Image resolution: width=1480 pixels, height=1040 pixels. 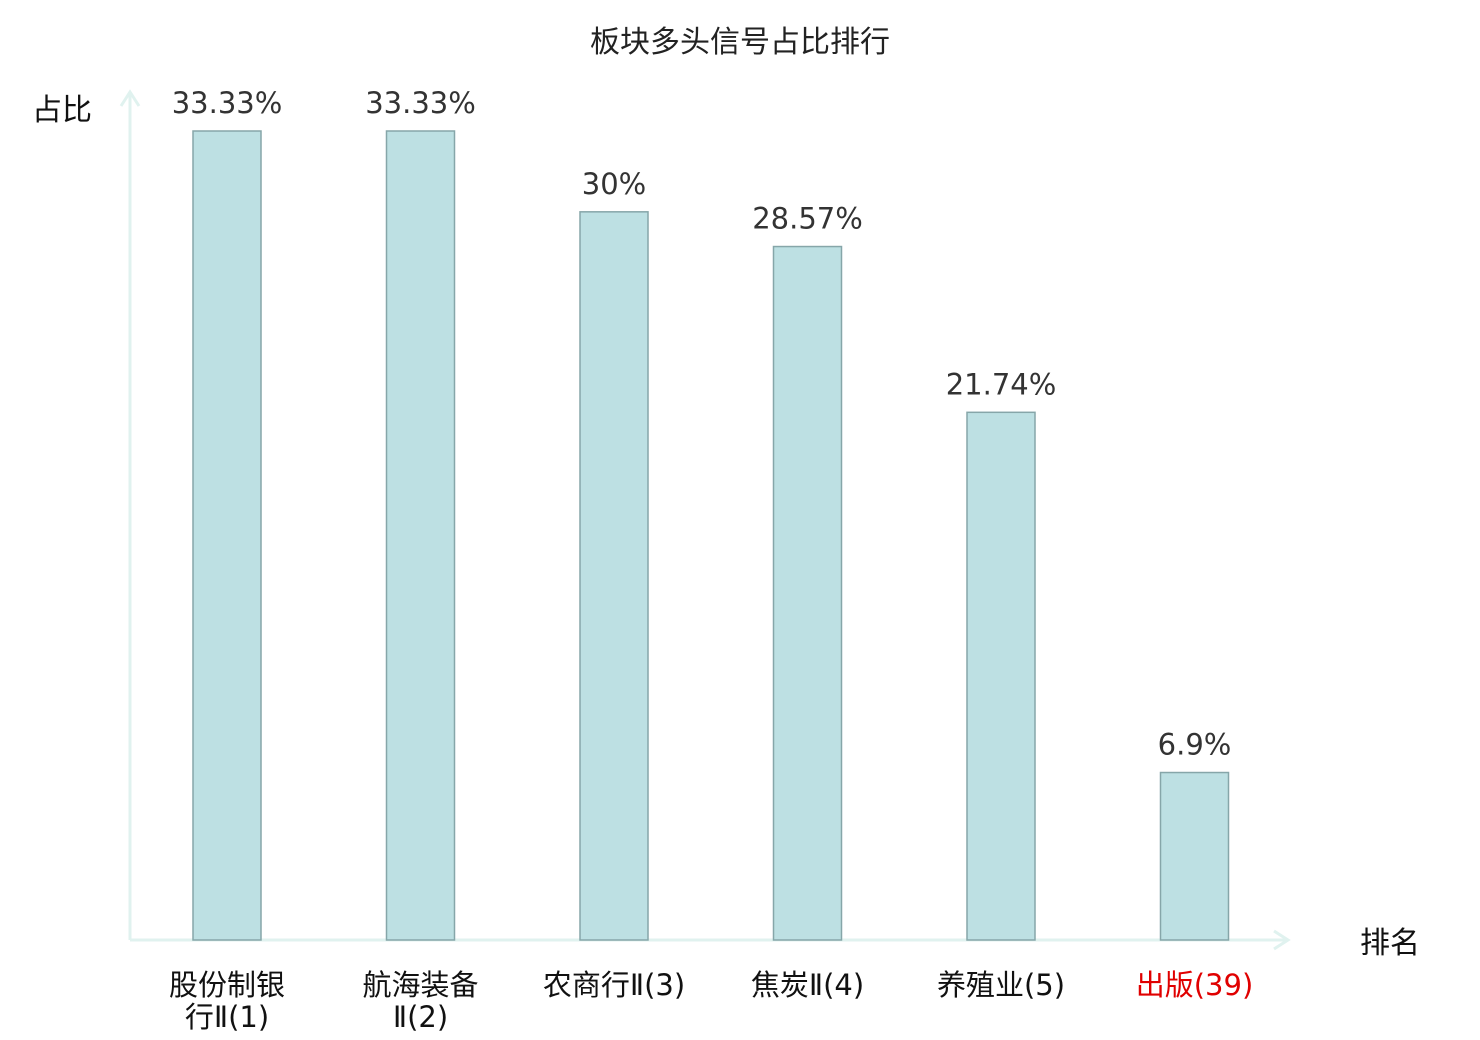 I want to click on category-label-line: Ⅱ(2), so click(x=420, y=1017).